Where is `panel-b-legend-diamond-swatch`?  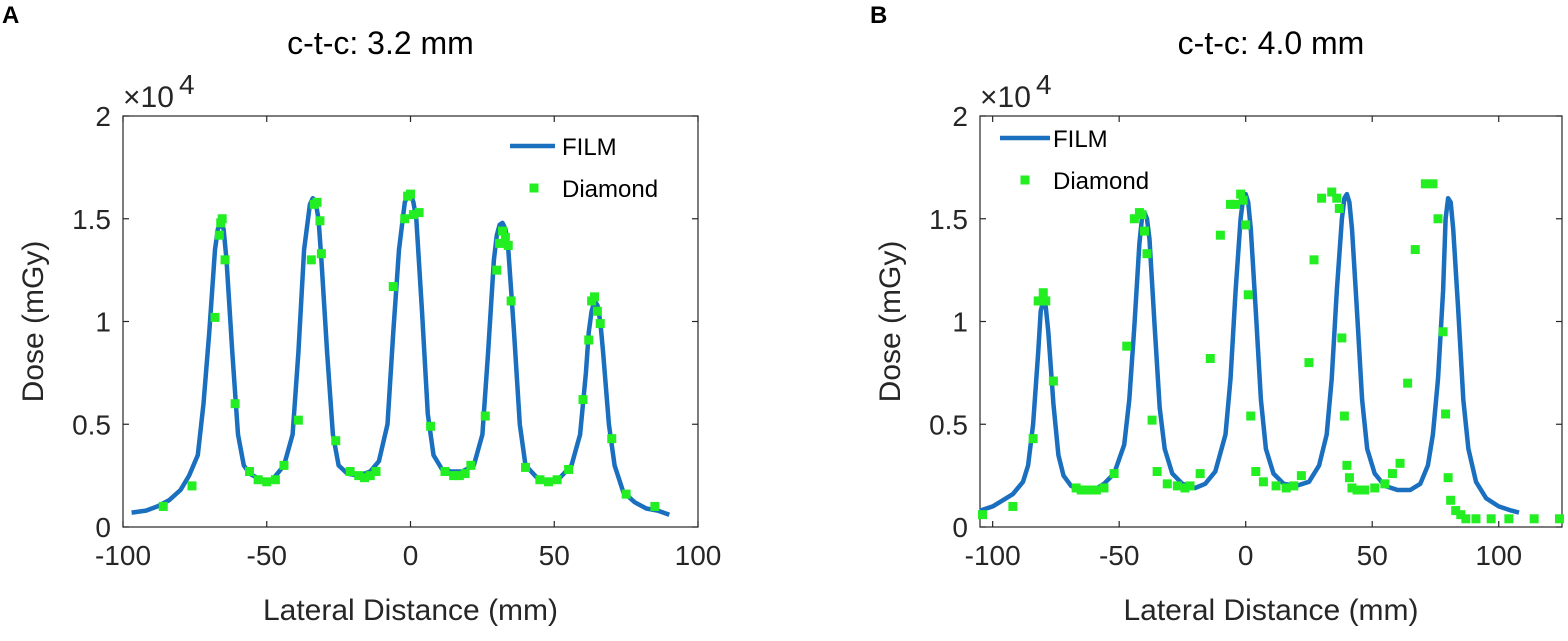
panel-b-legend-diamond-swatch is located at coordinates (1025, 180).